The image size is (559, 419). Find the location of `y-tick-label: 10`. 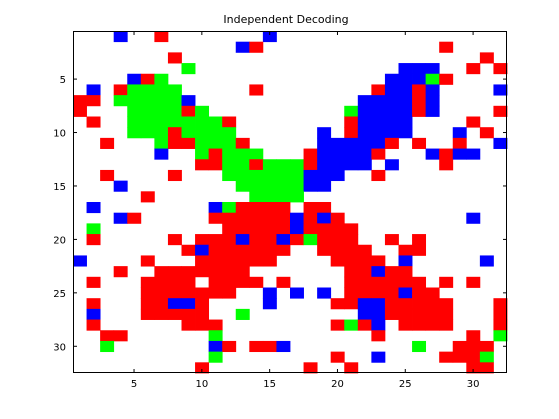

y-tick-label: 10 is located at coordinates (59, 134).